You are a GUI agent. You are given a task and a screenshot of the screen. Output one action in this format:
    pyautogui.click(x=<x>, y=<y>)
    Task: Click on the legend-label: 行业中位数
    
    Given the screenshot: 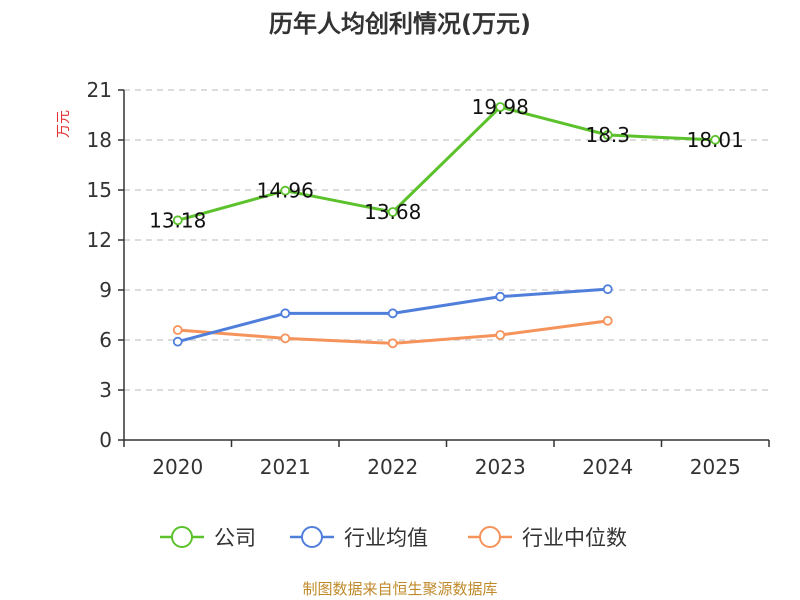 What is the action you would take?
    pyautogui.click(x=574, y=538)
    